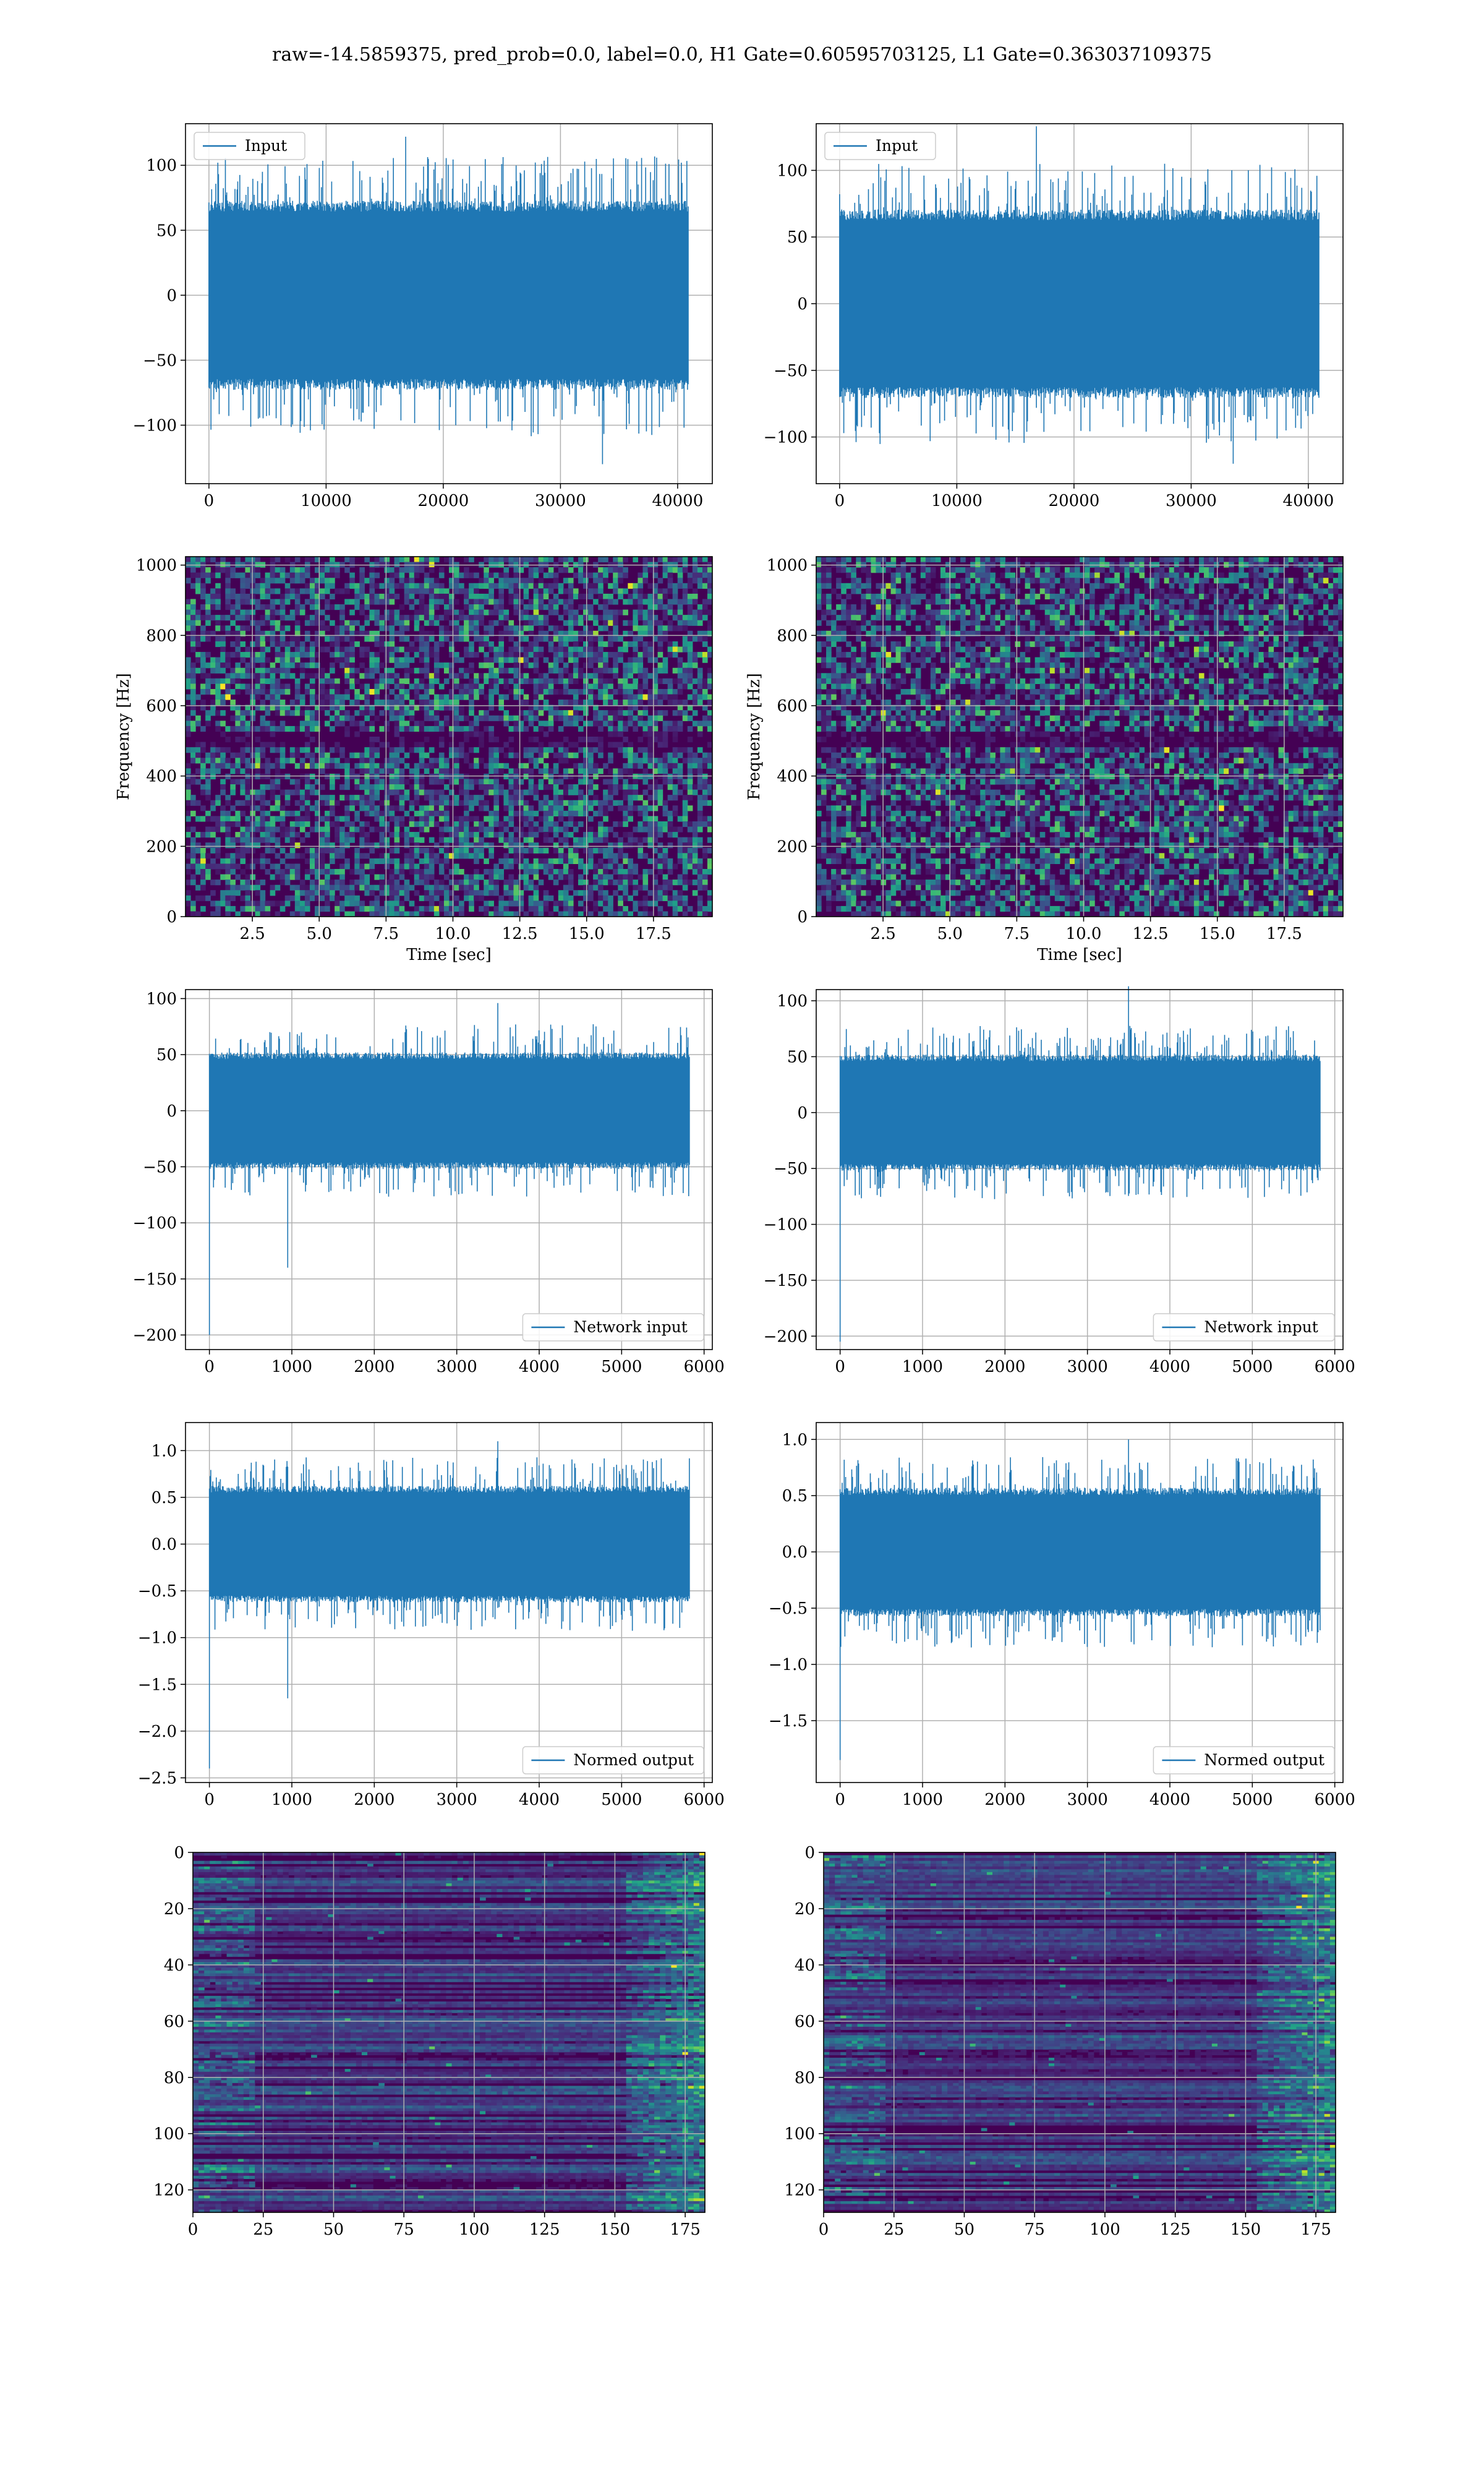  What do you see at coordinates (797, 238) in the screenshot?
I see `y-tick-label: 50` at bounding box center [797, 238].